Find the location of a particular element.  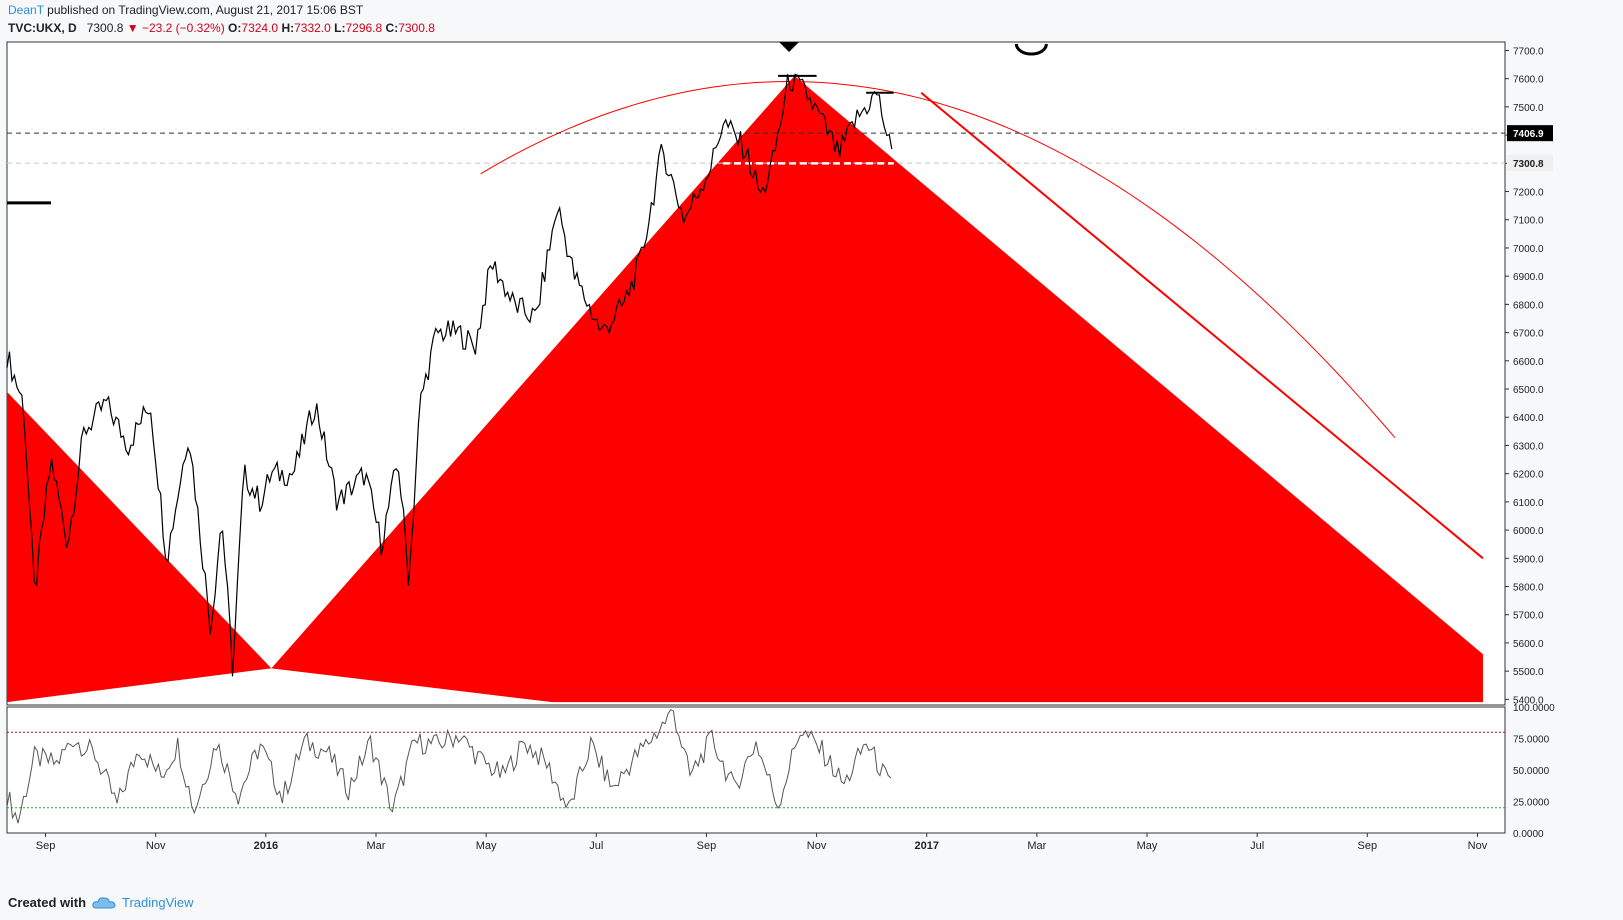

created-with-label: Created with is located at coordinates (47, 902).